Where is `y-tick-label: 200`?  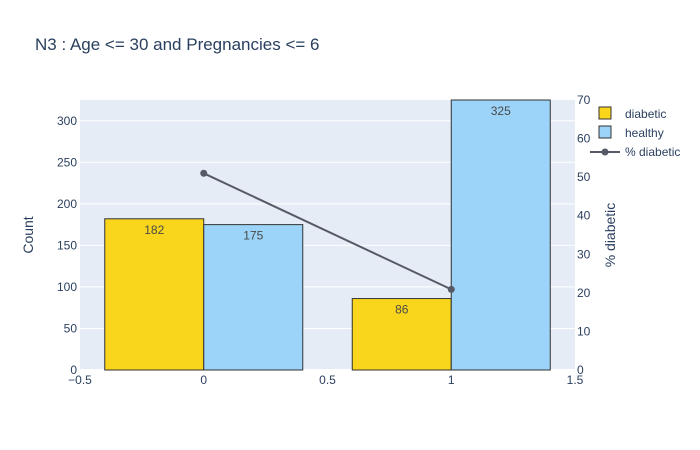
y-tick-label: 200 is located at coordinates (67, 204).